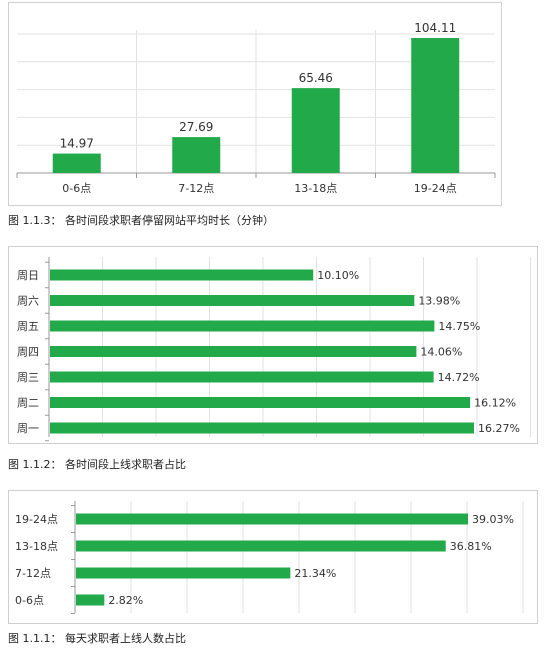 The width and height of the screenshot is (544, 648). I want to click on x-tick-label: 19-24点, so click(435, 188).